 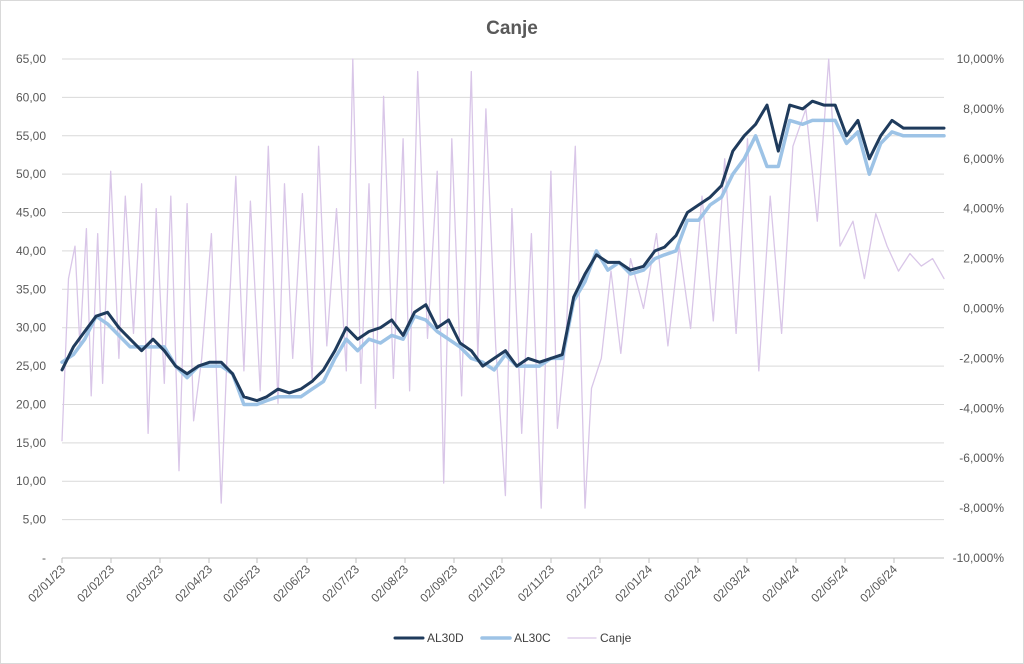 I want to click on y-right-tick-label: -10,000%, so click(x=979, y=558).